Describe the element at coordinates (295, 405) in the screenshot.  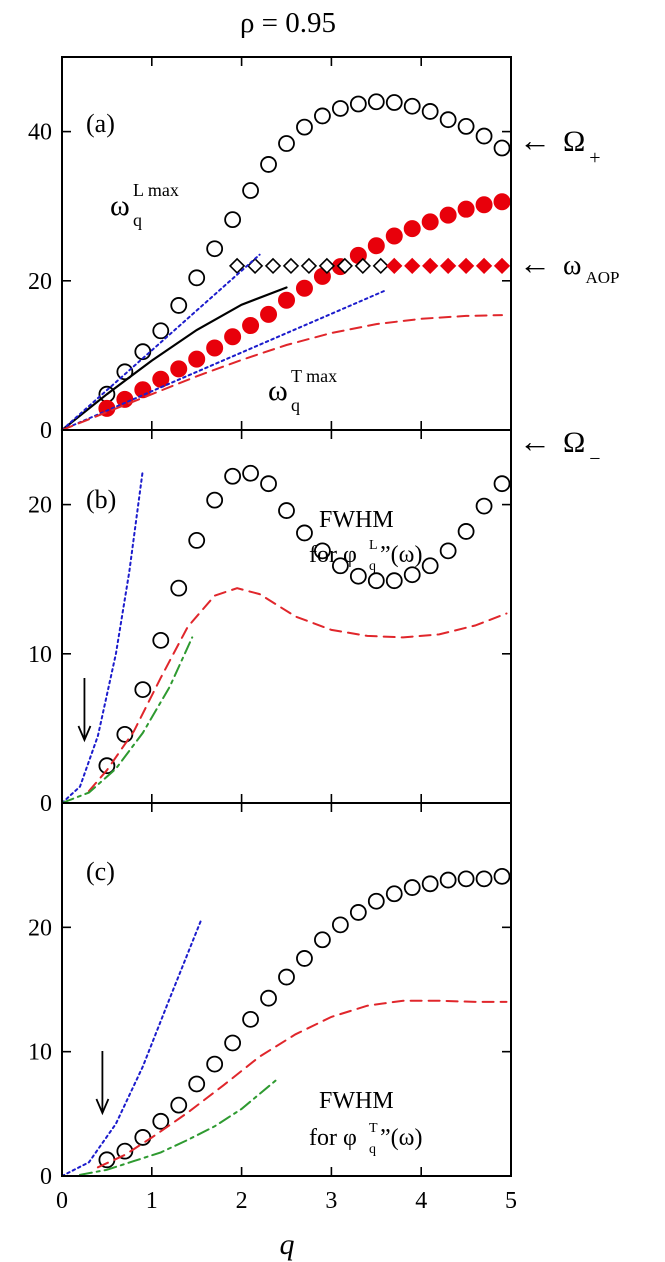
I see `omega-t-max-sub: q` at that location.